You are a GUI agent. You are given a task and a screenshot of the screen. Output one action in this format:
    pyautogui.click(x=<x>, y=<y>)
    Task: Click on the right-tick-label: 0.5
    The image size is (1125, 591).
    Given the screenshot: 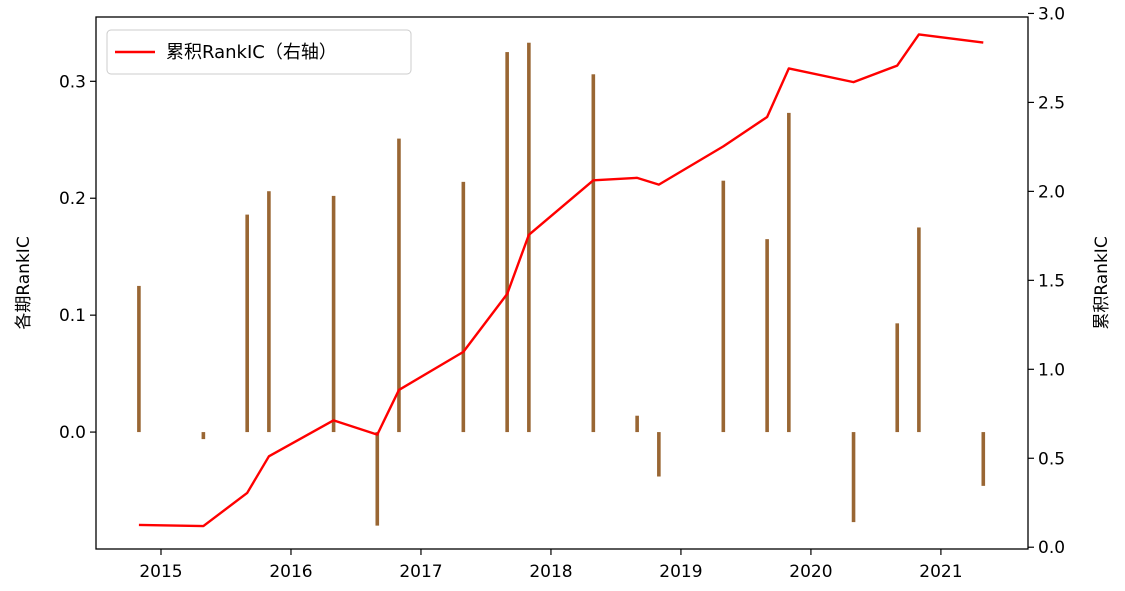 What is the action you would take?
    pyautogui.click(x=1051, y=459)
    